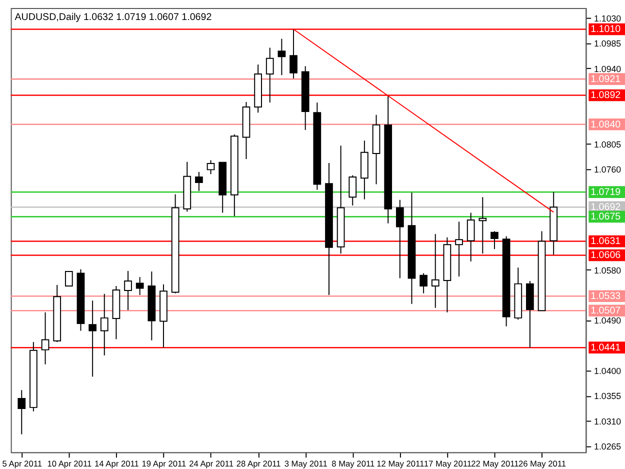 The image size is (625, 469). I want to click on chart-title: AUDUSD,Daily 1.0632 1.0719 1.0607 1.0692, so click(113, 17).